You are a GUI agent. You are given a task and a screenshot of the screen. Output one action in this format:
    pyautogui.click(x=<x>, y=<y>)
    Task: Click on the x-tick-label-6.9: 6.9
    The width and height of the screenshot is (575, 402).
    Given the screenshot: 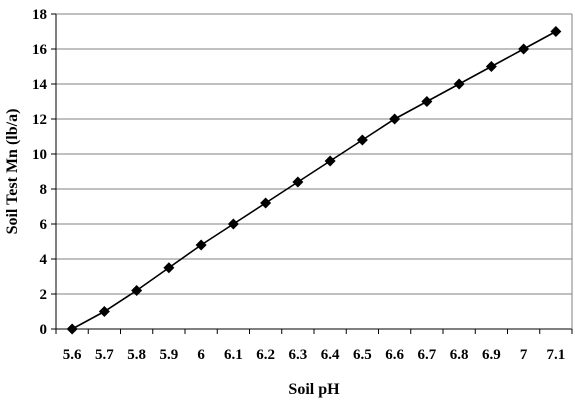 What is the action you would take?
    pyautogui.click(x=491, y=355)
    